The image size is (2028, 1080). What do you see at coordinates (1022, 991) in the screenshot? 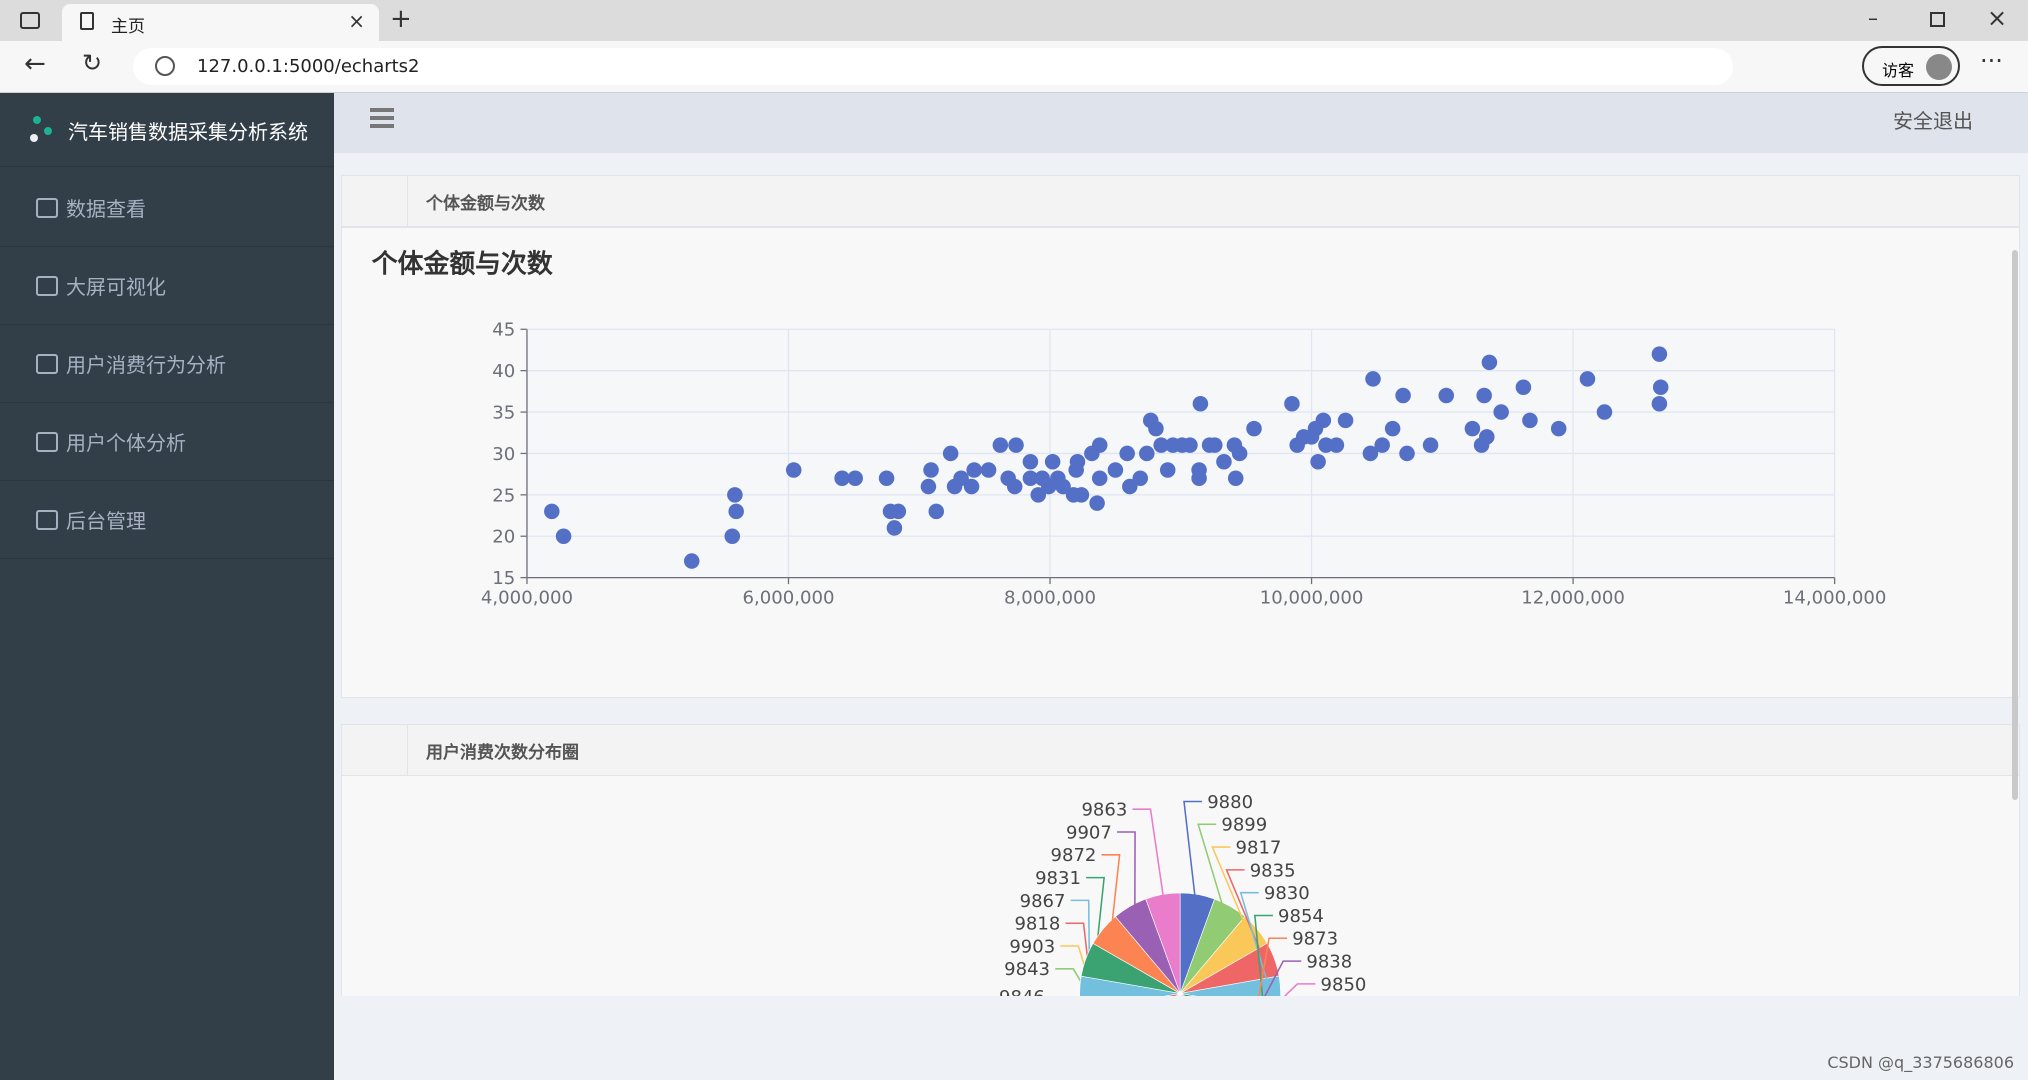
I see `slice-label: 9846` at bounding box center [1022, 991].